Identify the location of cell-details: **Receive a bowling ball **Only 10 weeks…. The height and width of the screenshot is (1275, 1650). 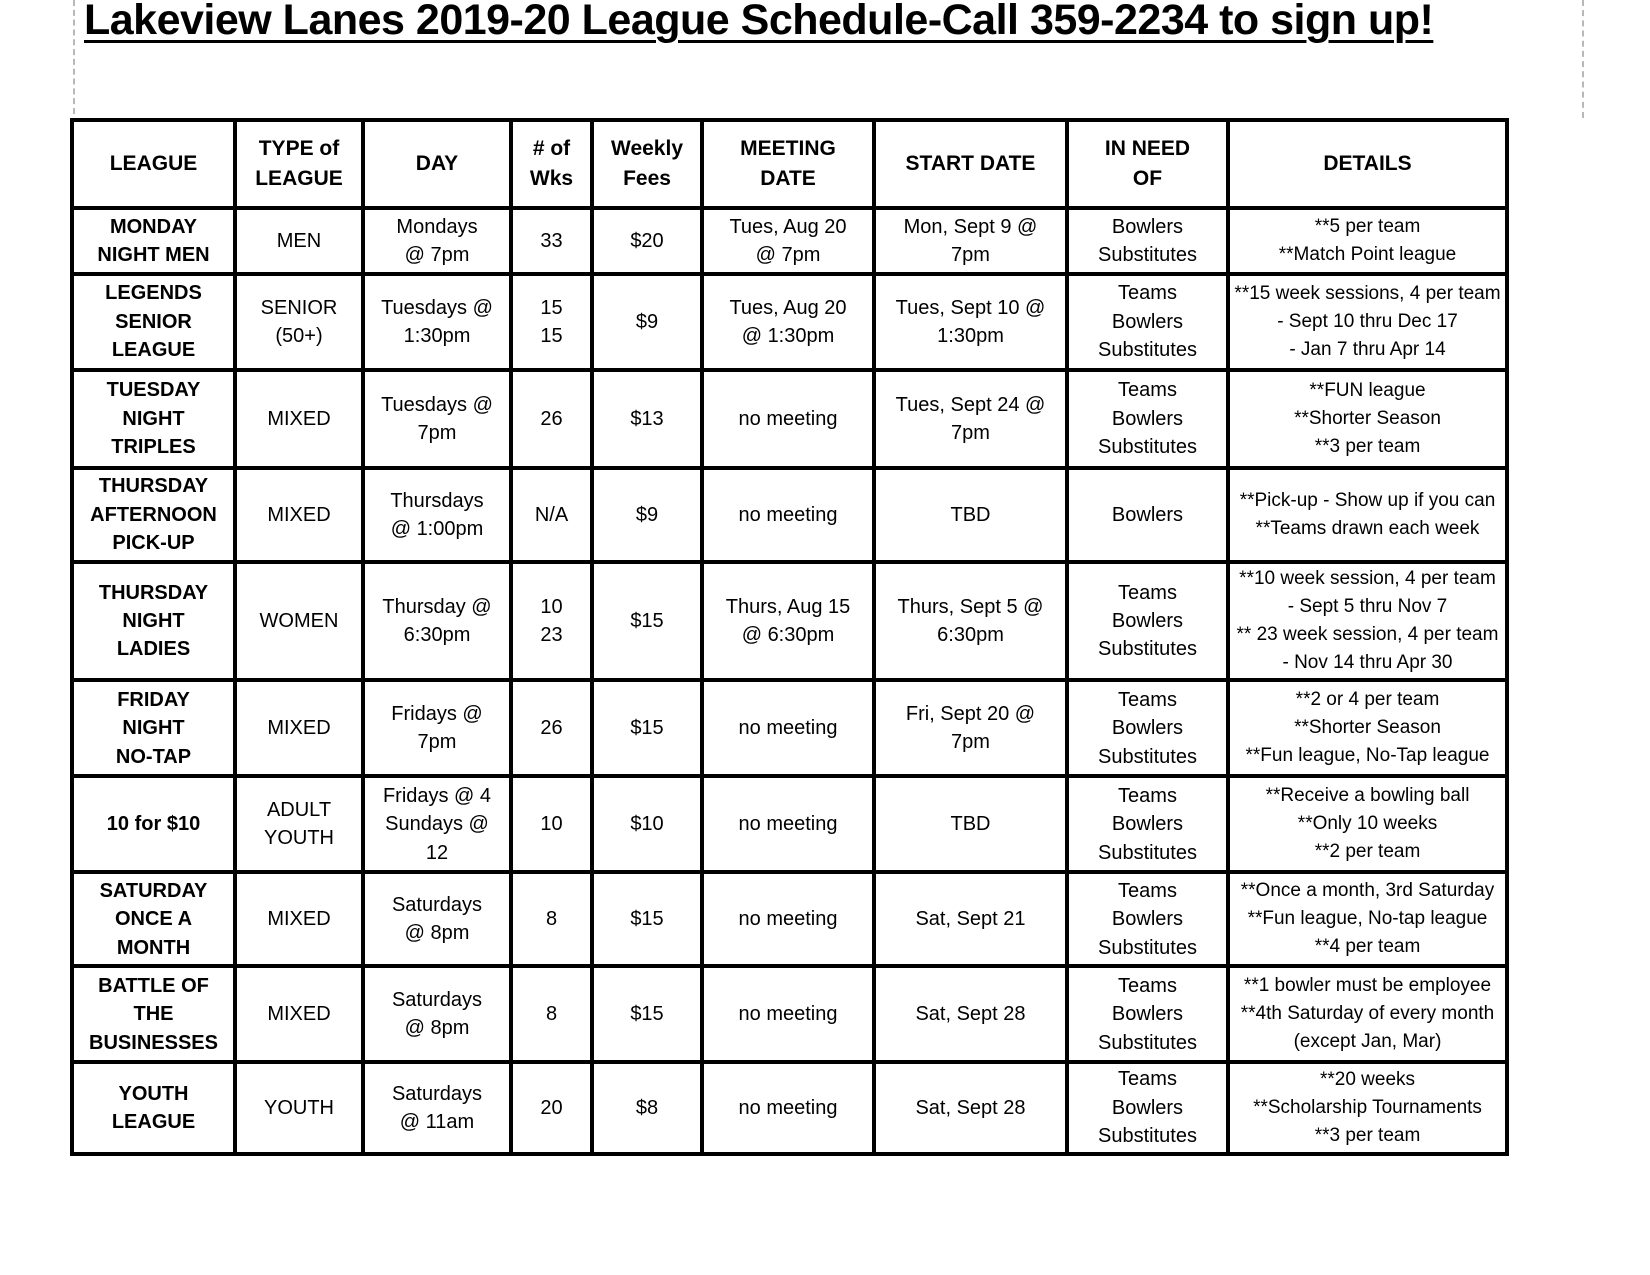
(1367, 824).